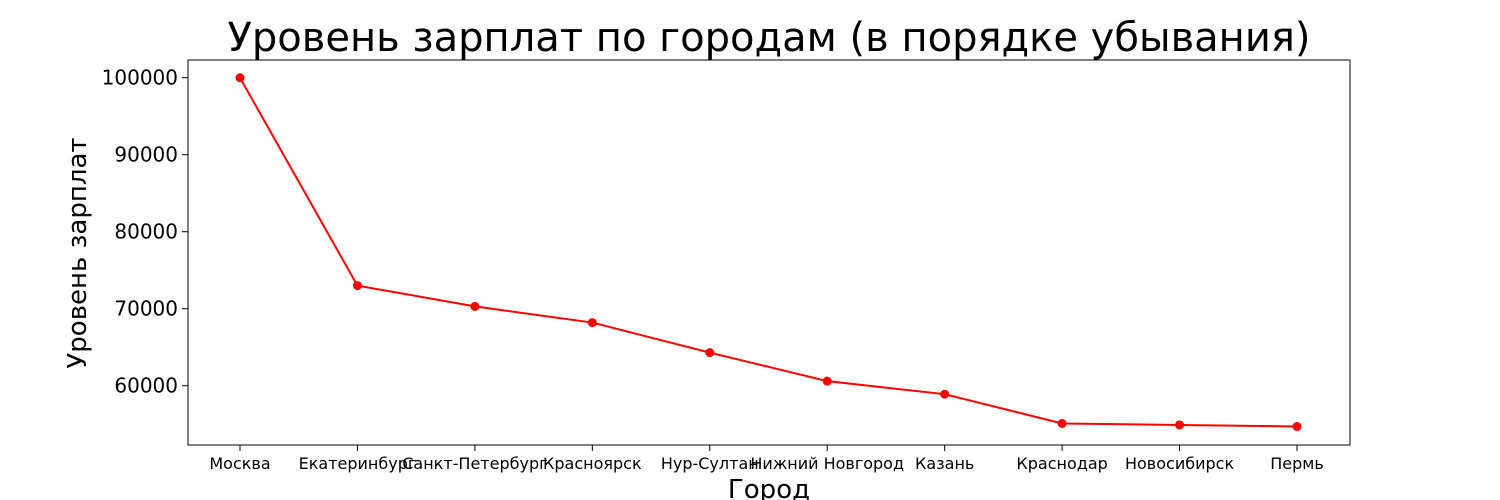 Image resolution: width=1500 pixels, height=500 pixels. I want to click on x-tick-label: Нижний Новгород, so click(827, 463).